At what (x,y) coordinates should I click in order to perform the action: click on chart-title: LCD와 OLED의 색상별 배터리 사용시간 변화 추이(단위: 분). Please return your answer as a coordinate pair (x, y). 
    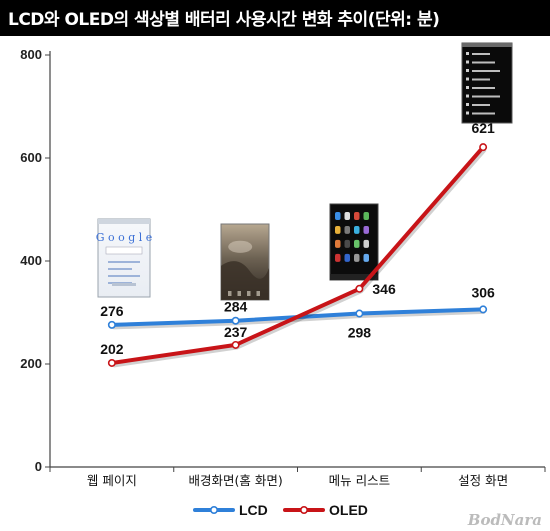
    Looking at the image, I should click on (224, 20).